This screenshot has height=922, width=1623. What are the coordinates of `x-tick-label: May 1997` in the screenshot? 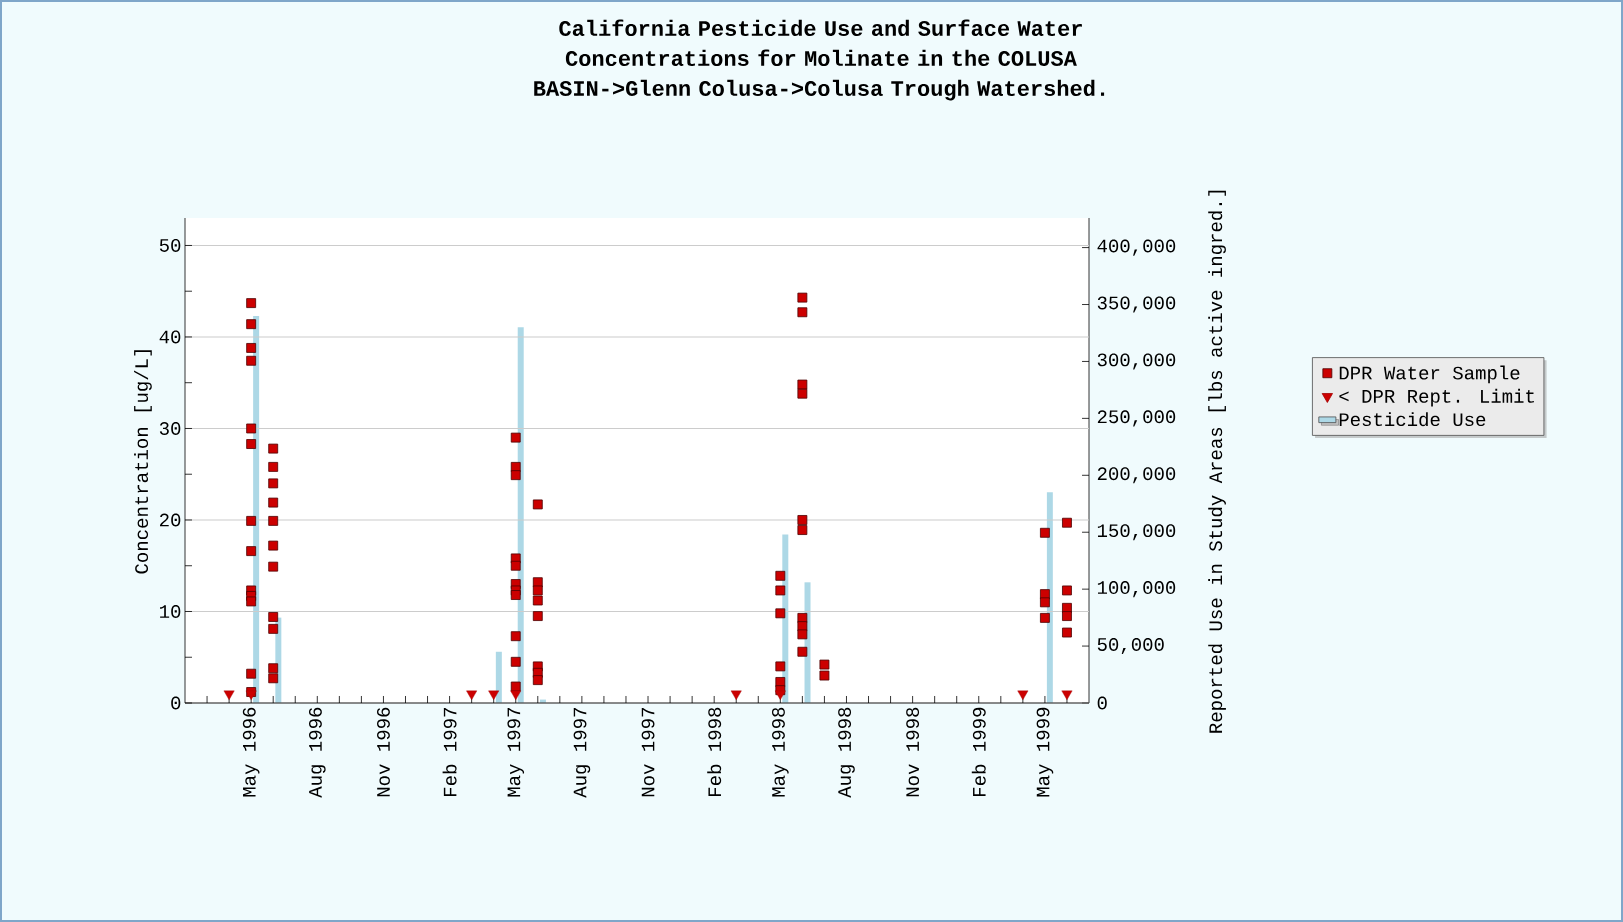 It's located at (516, 752).